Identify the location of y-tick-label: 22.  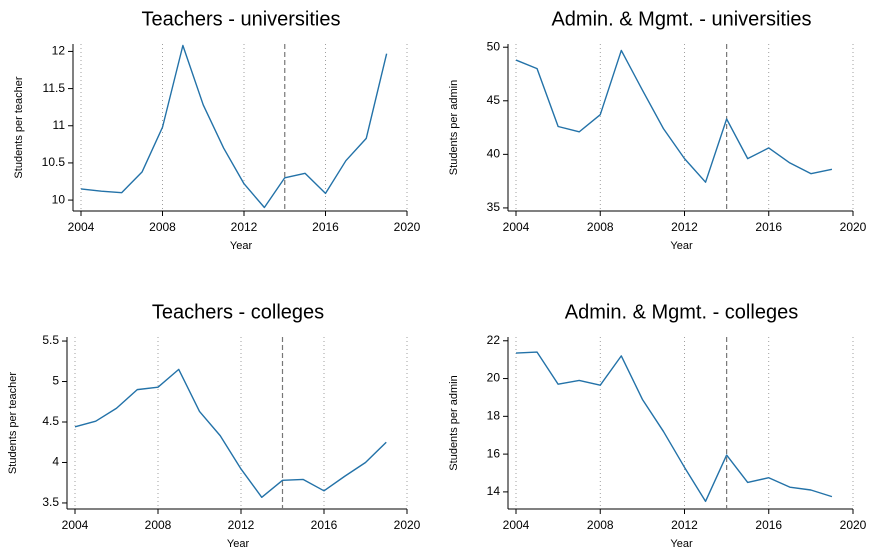
(494, 340).